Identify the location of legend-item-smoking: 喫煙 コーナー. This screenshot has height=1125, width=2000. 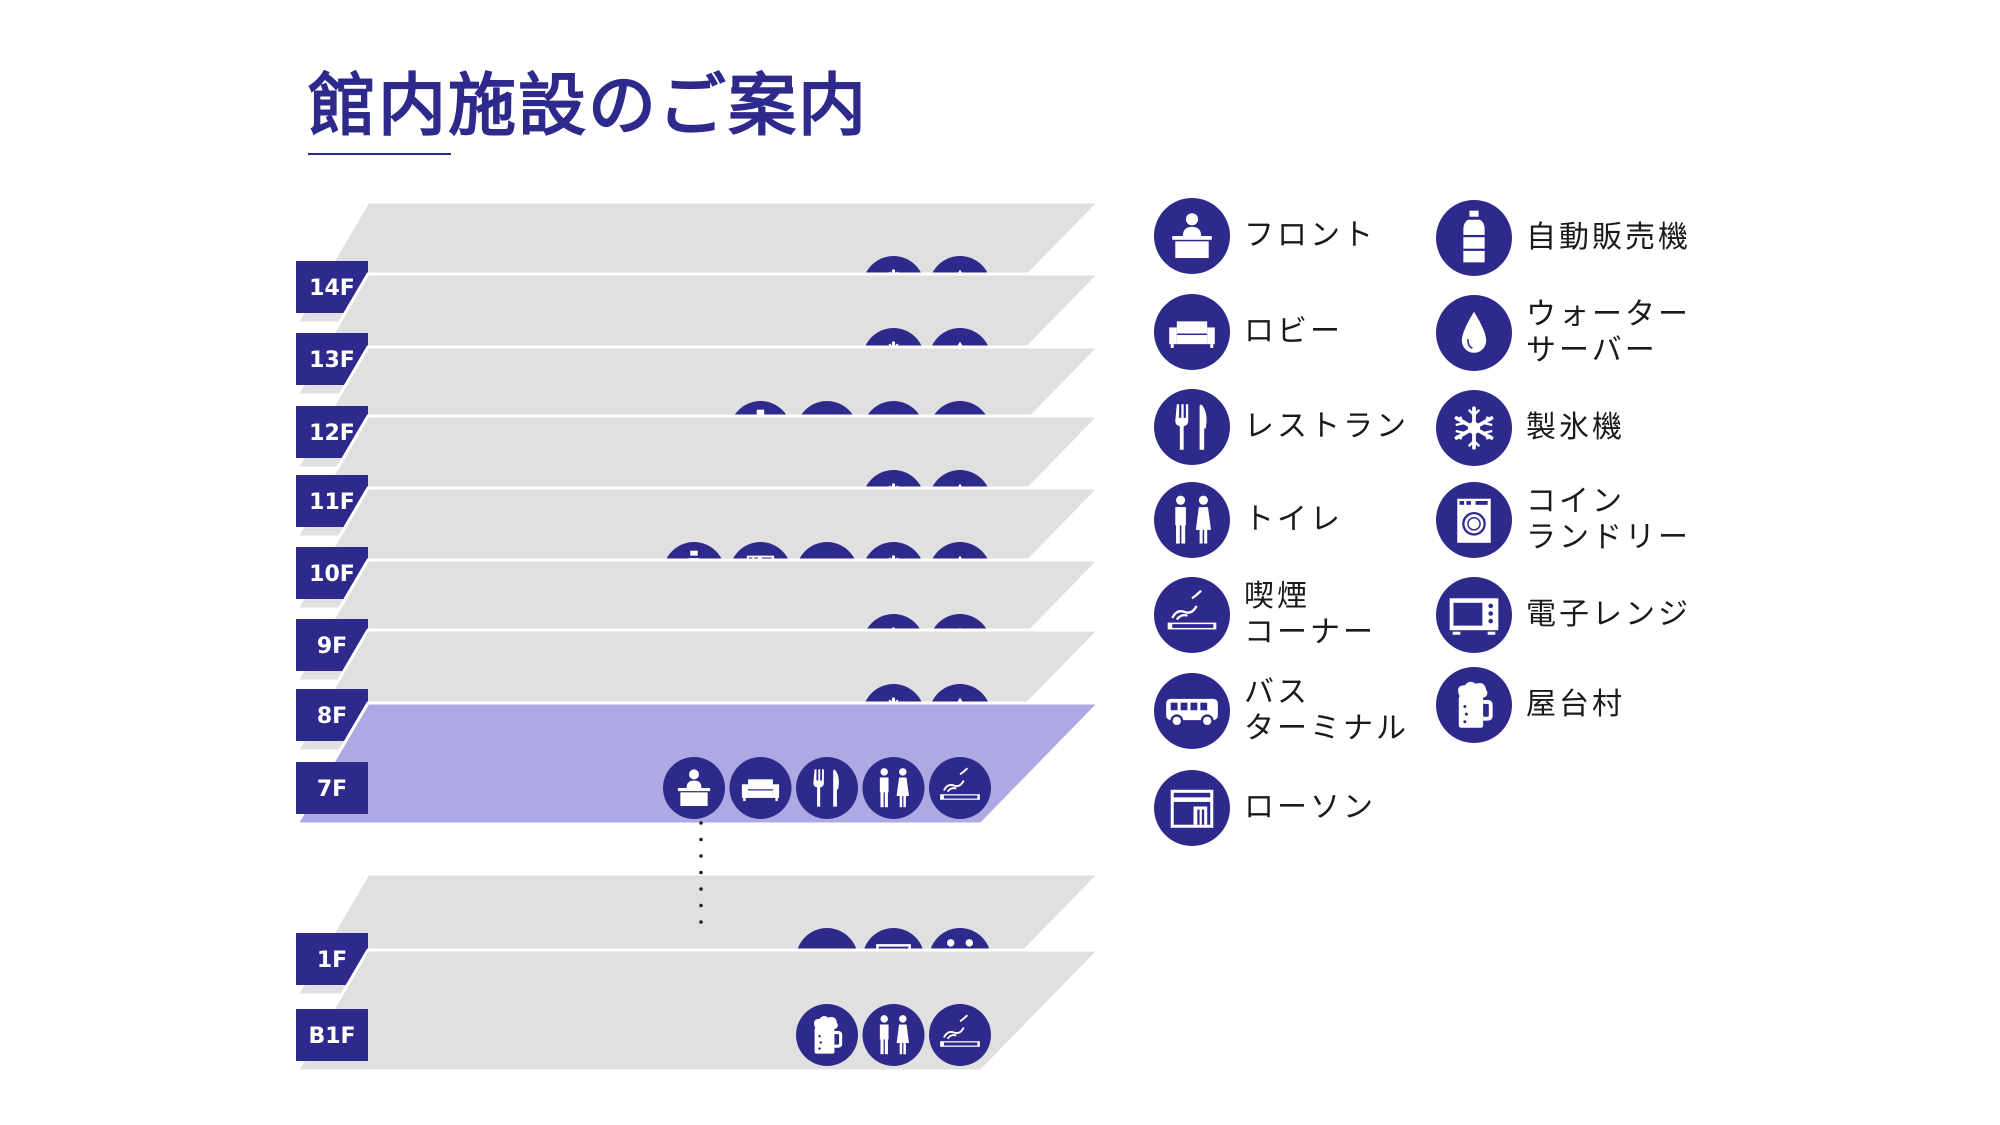
(1265, 615).